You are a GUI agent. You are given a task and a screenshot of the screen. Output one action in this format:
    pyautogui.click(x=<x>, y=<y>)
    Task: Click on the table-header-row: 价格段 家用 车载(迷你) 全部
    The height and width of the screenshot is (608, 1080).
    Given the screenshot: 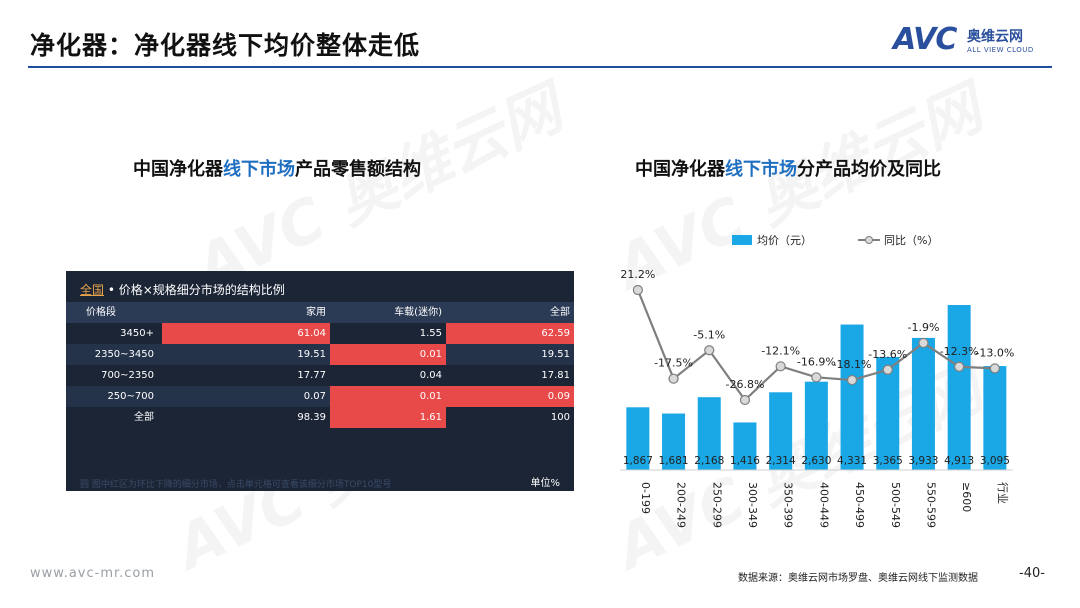 What is the action you would take?
    pyautogui.click(x=320, y=312)
    